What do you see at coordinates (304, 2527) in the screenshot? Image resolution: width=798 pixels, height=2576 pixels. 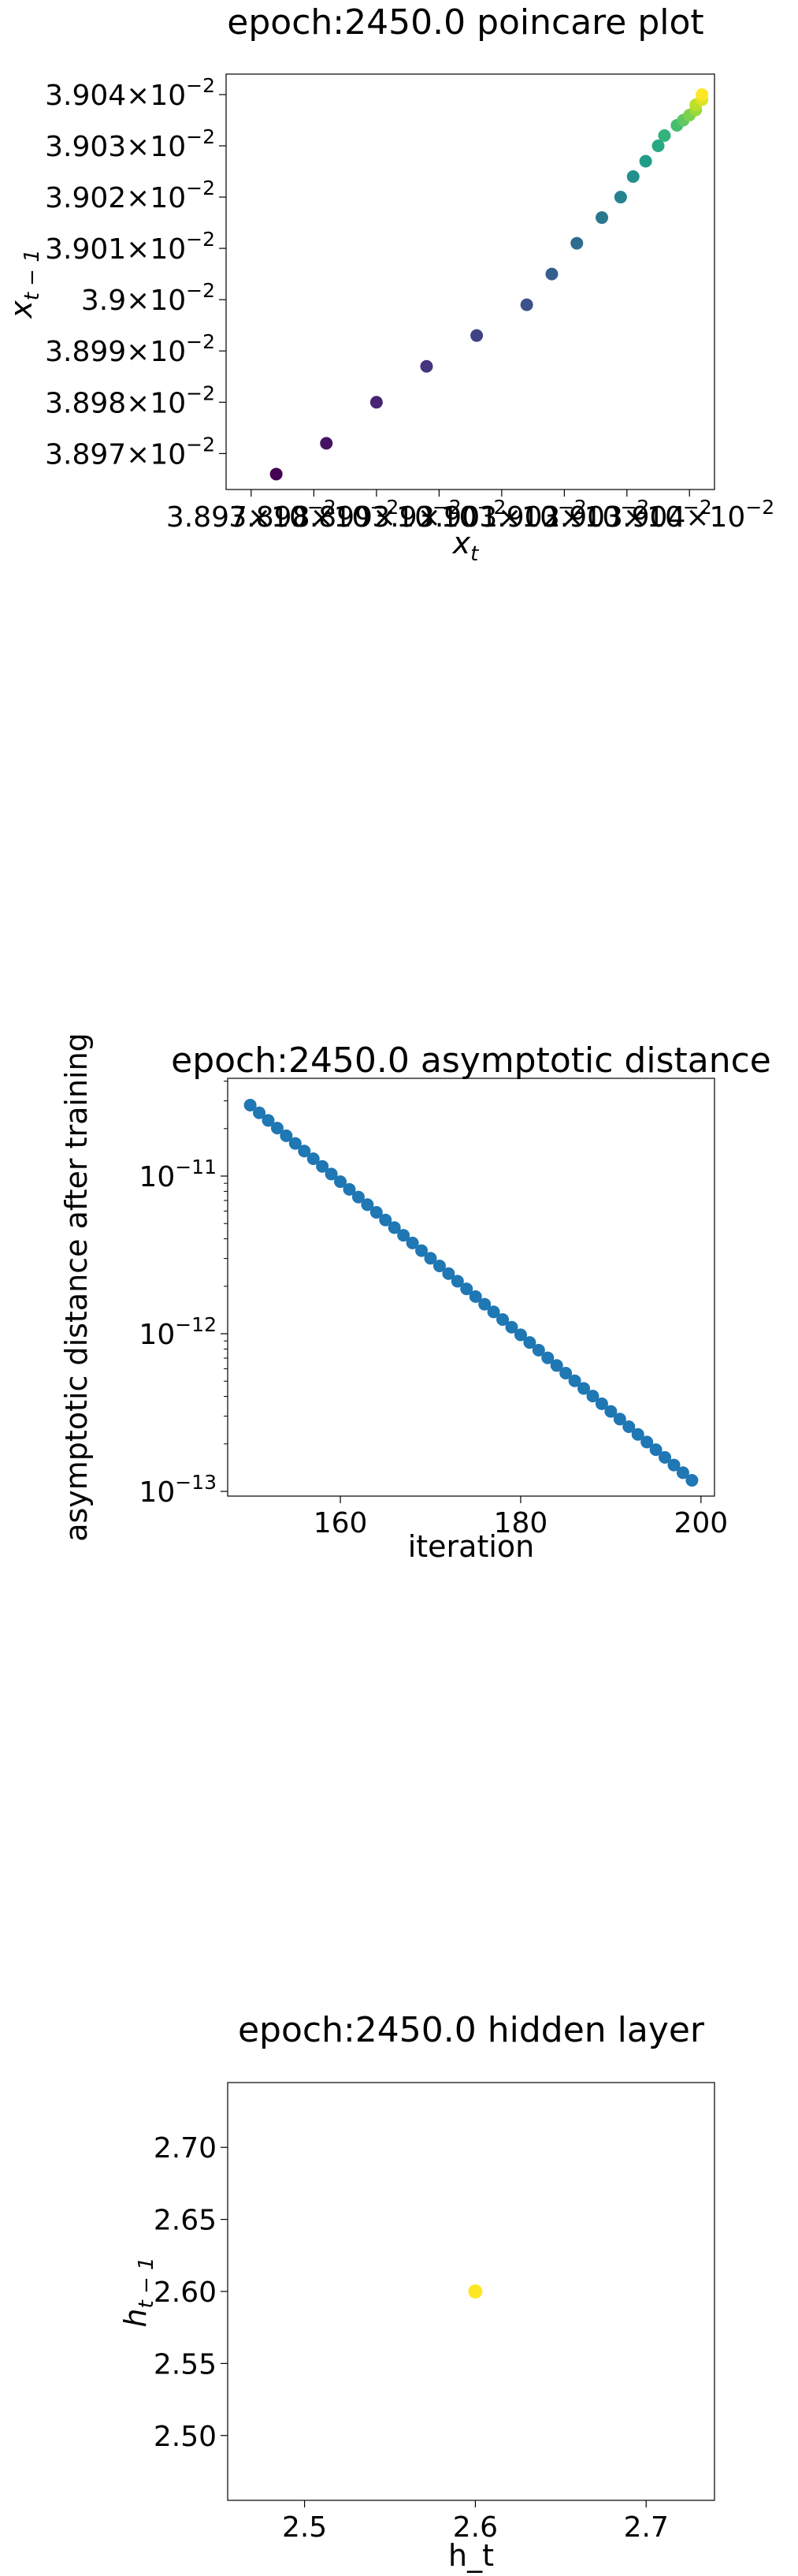 I see `x-tick-label: 2.5` at bounding box center [304, 2527].